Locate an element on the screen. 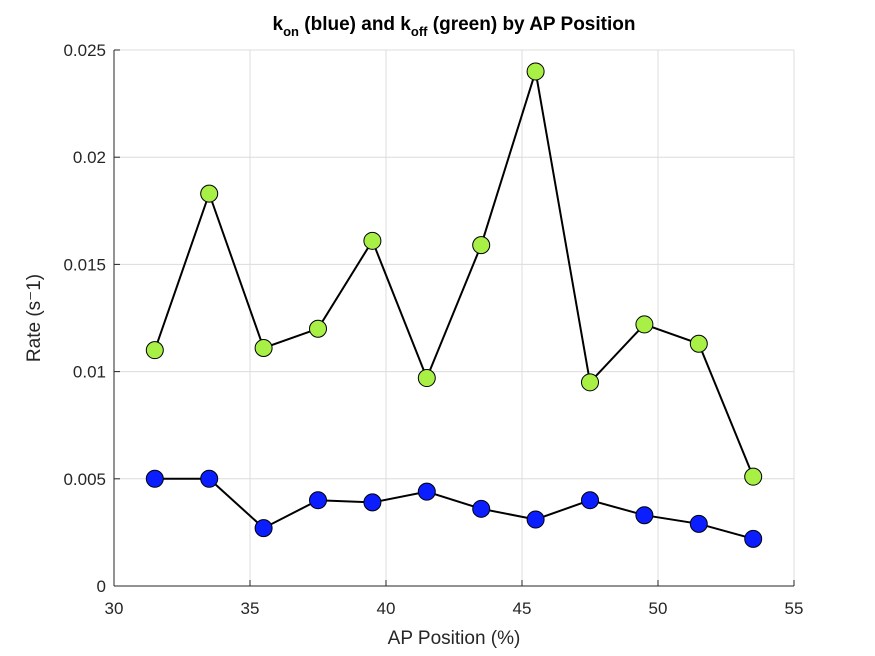 Image resolution: width=875 pixels, height=656 pixels. y-tick-label: 0.025 is located at coordinates (84, 50).